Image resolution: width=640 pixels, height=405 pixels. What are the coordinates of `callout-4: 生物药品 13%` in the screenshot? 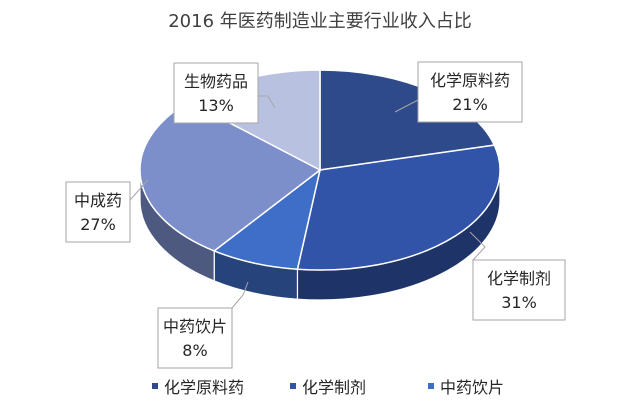 It's located at (224, 93).